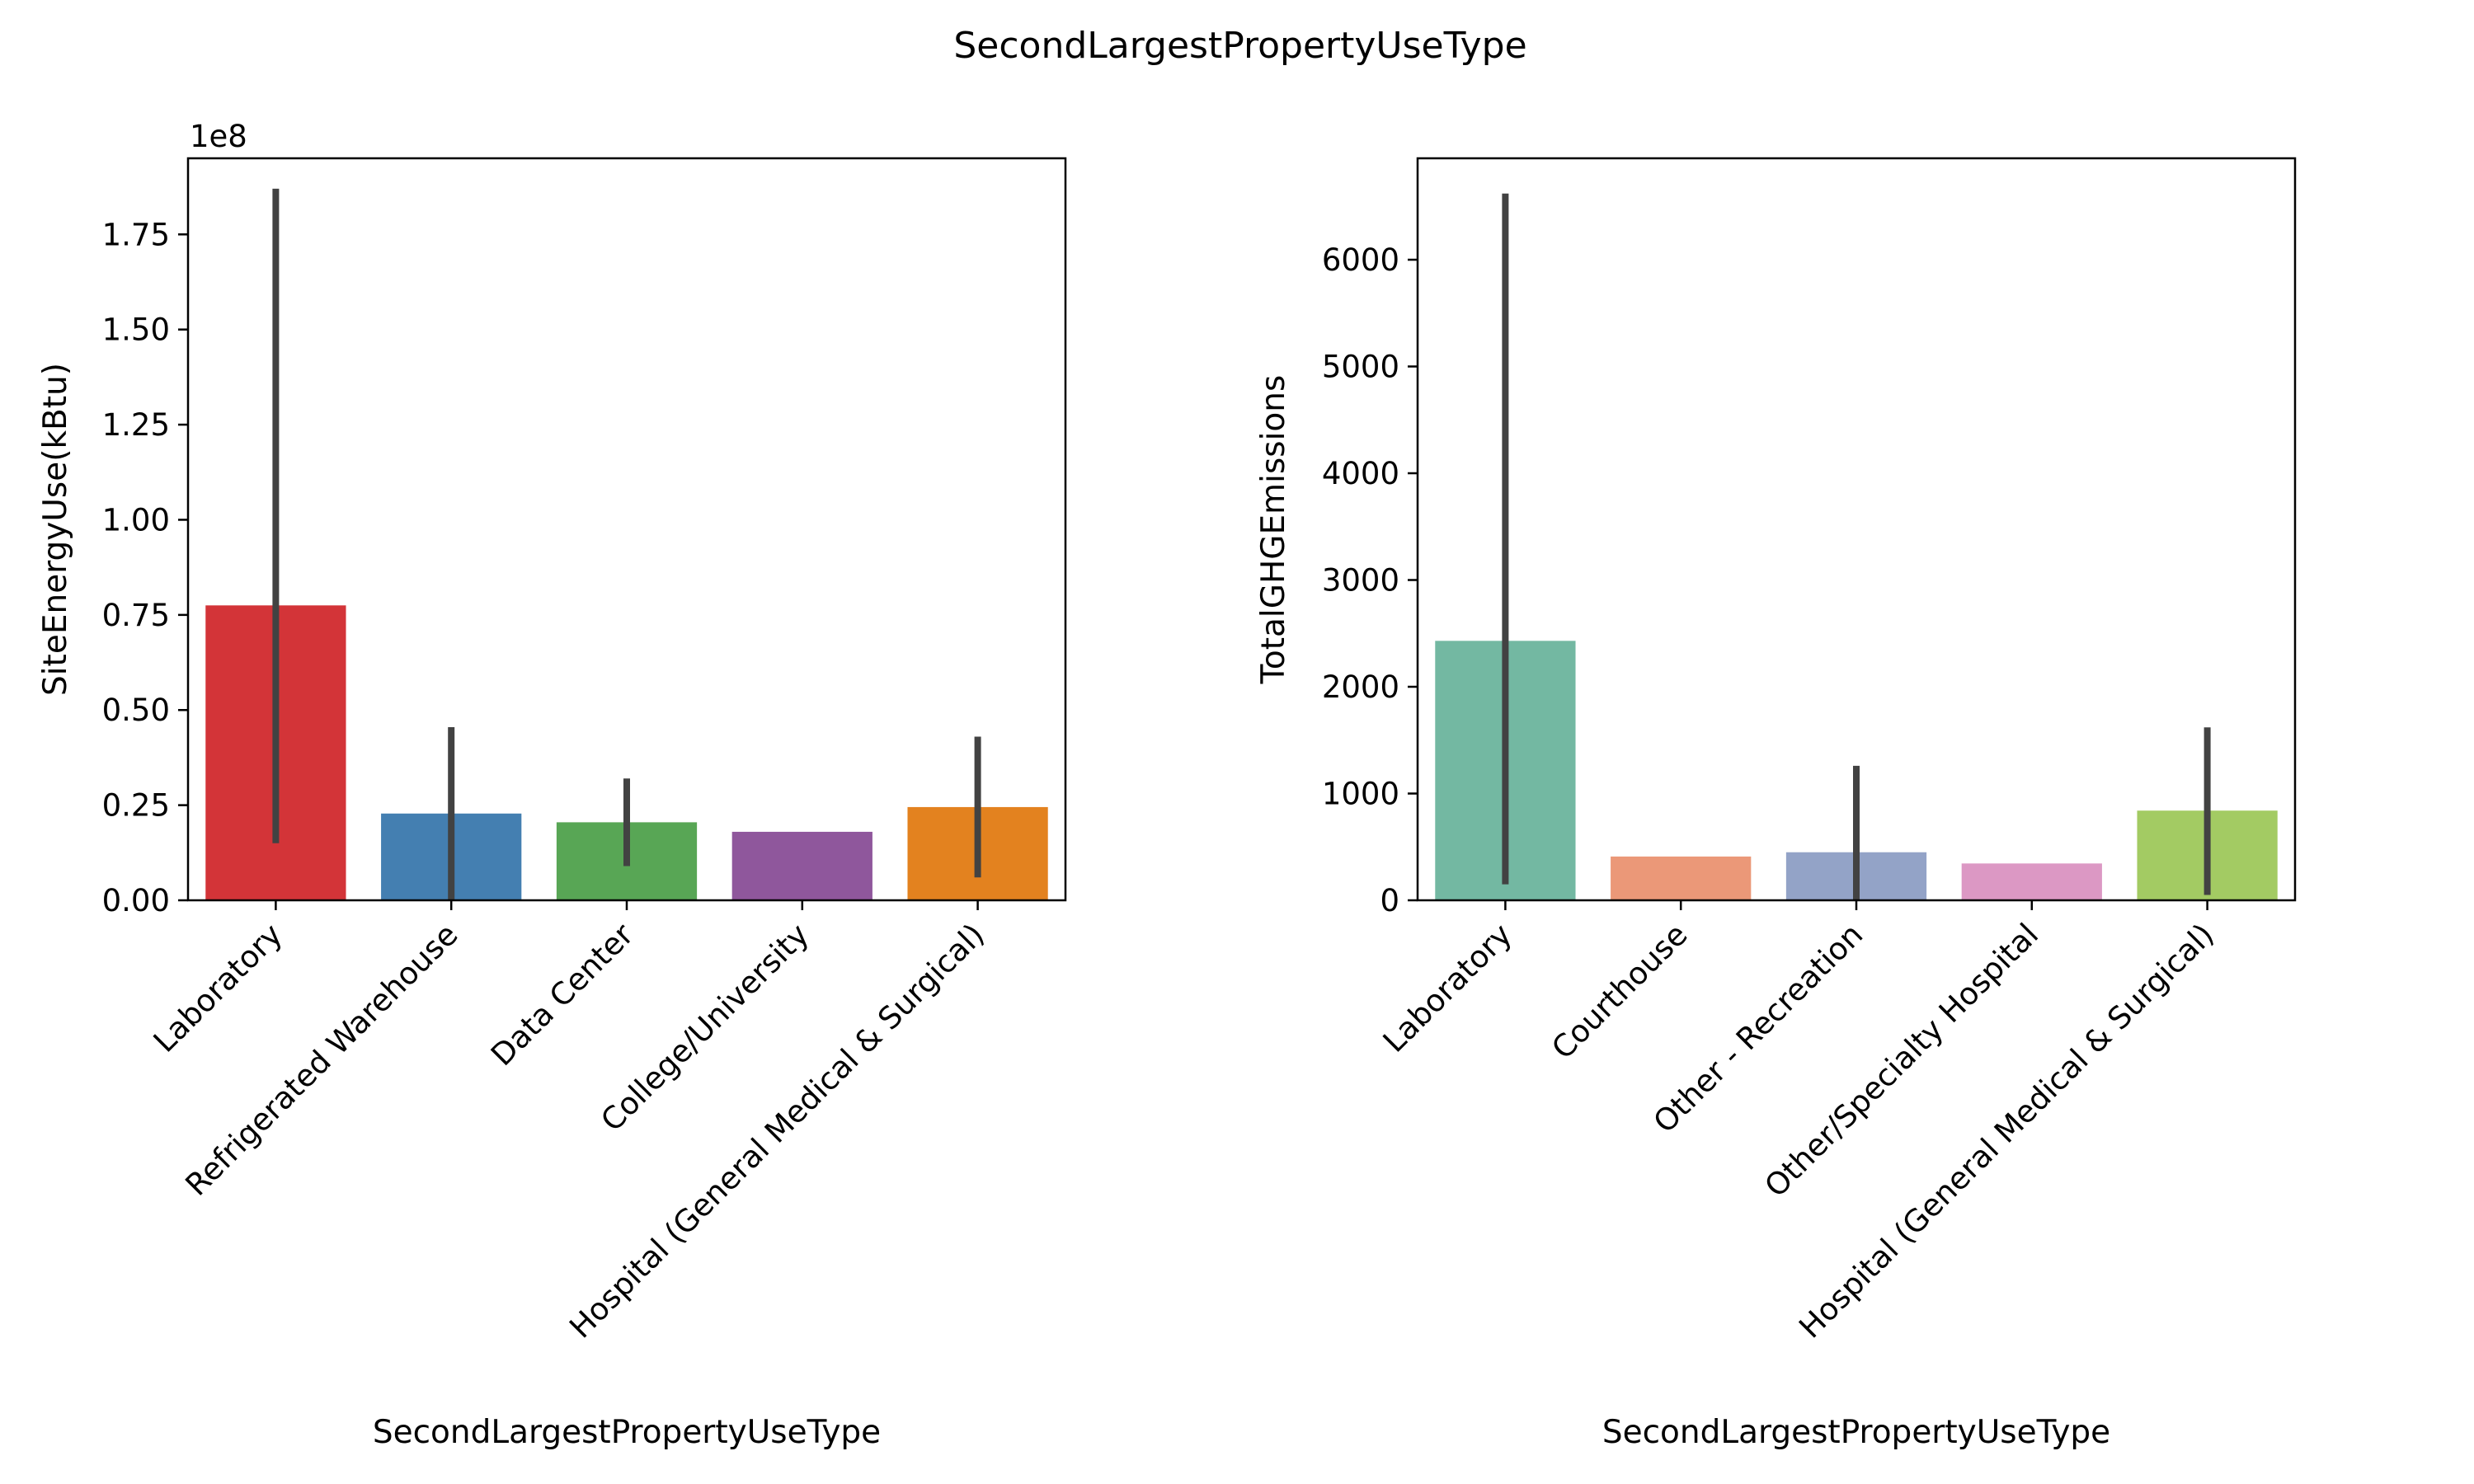  What do you see at coordinates (1389, 901) in the screenshot?
I see `y-tick-label: 0` at bounding box center [1389, 901].